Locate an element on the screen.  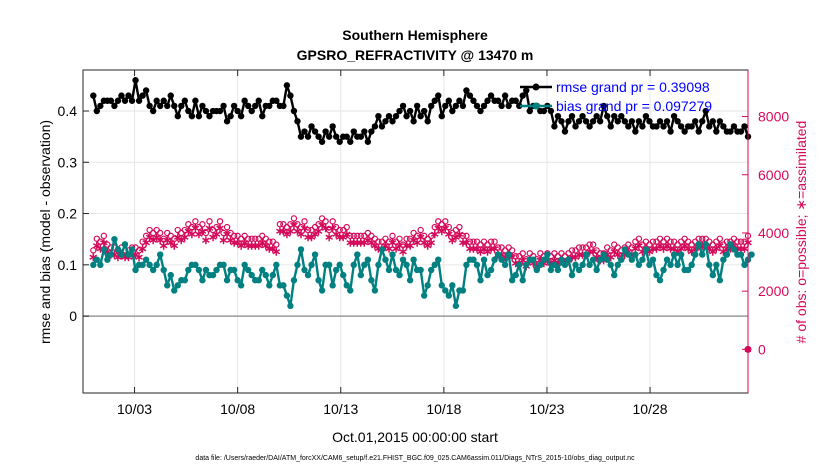
bias-series-layer is located at coordinates (422, 272).